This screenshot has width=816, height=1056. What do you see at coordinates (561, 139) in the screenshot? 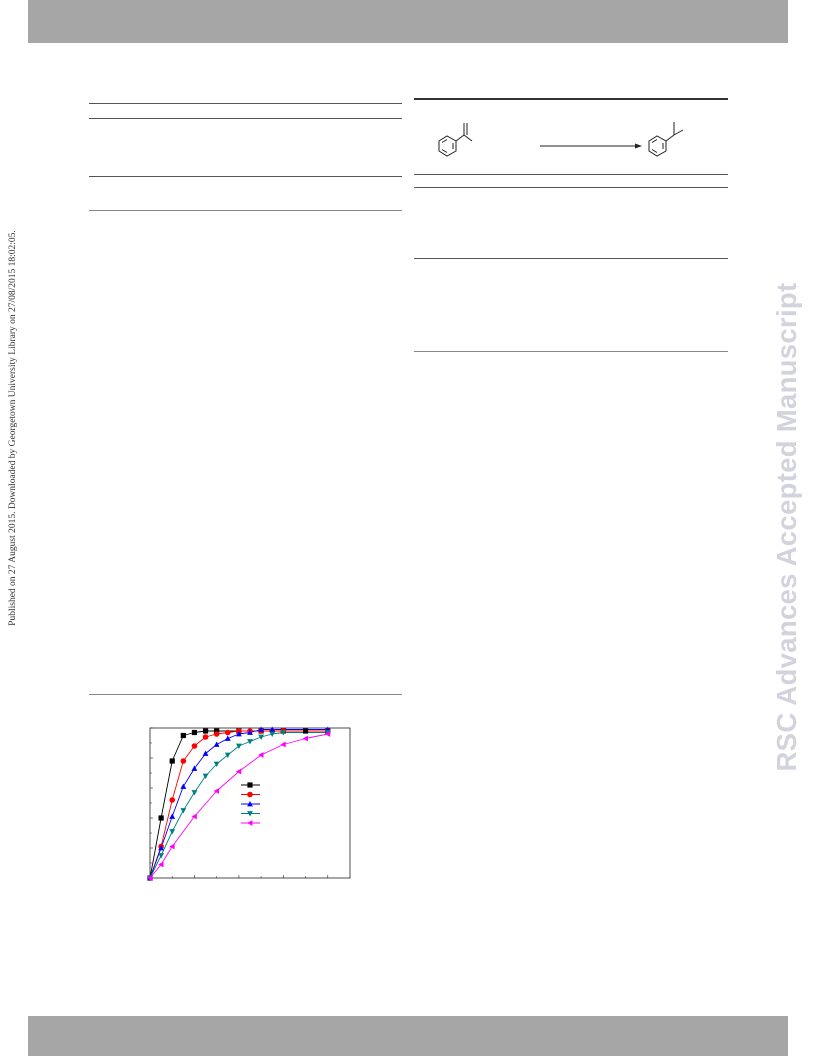
I see `reaction-scheme` at bounding box center [561, 139].